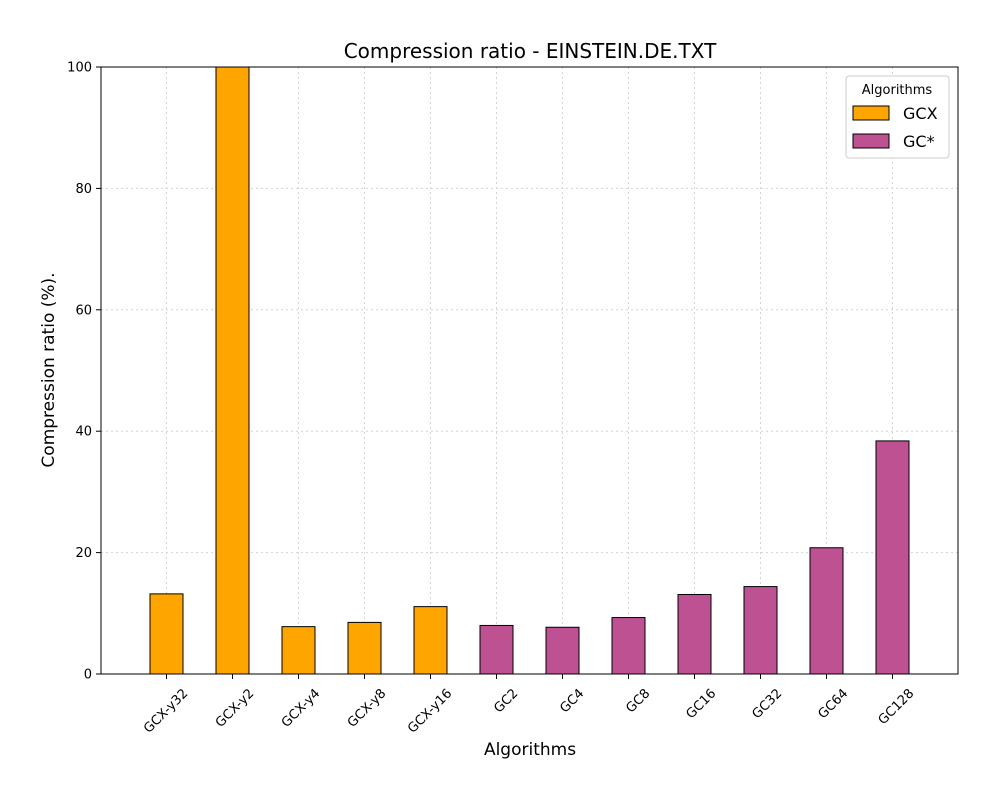 This screenshot has width=1000, height=804. Describe the element at coordinates (235, 708) in the screenshot. I see `x-tick-label-gcx-y2: GCX-y2` at that location.